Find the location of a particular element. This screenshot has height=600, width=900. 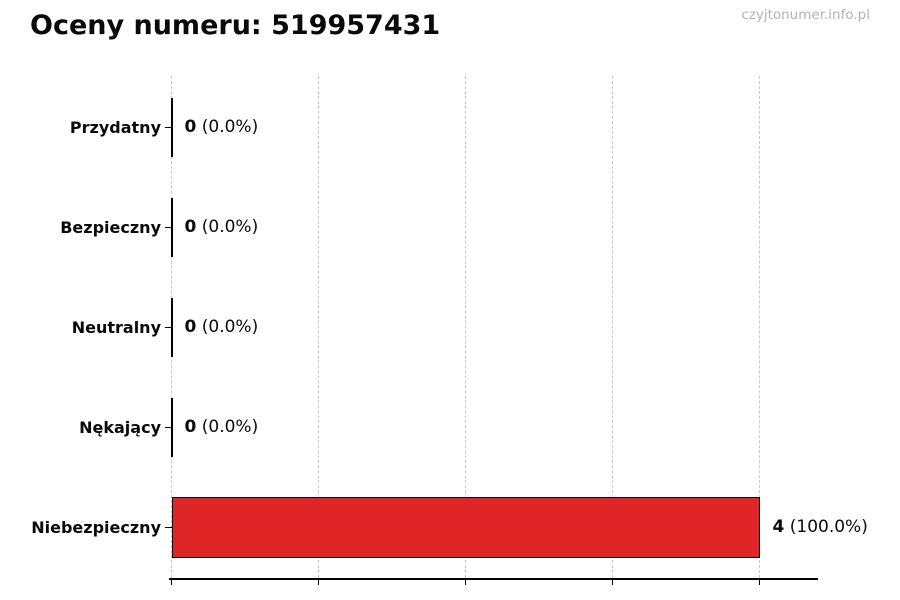

value-percentage: (100.0%) is located at coordinates (826, 527).